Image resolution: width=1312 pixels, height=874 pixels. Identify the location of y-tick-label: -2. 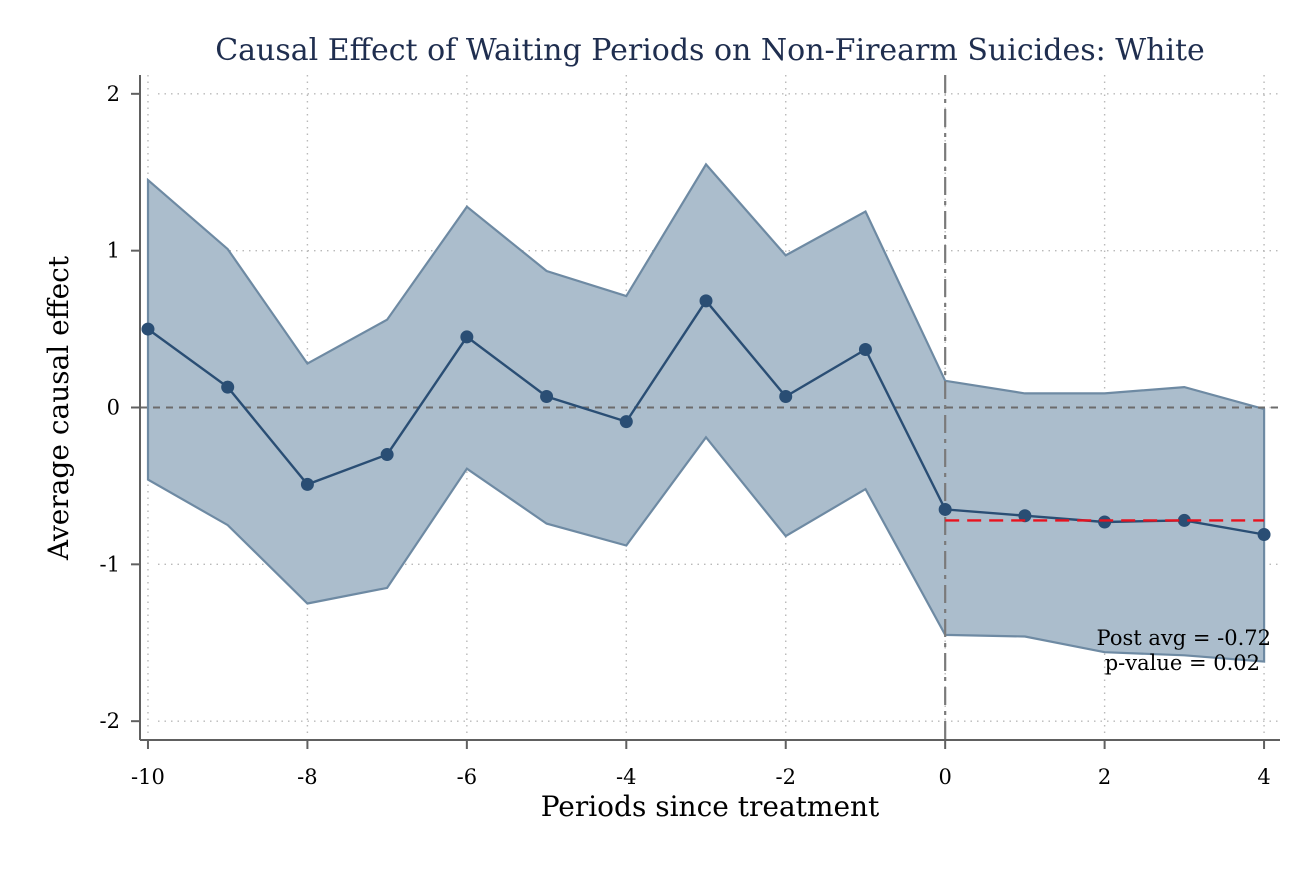
(110, 721).